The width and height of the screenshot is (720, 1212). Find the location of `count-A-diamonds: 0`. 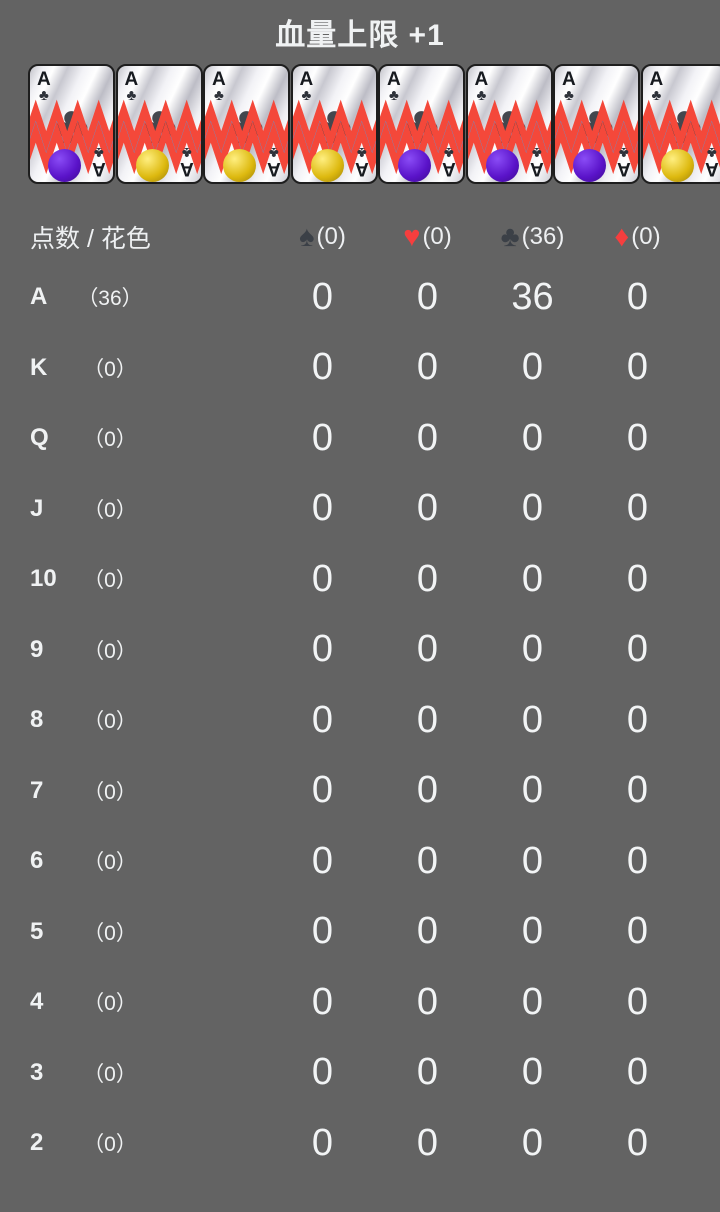

count-A-diamonds: 0 is located at coordinates (637, 296).